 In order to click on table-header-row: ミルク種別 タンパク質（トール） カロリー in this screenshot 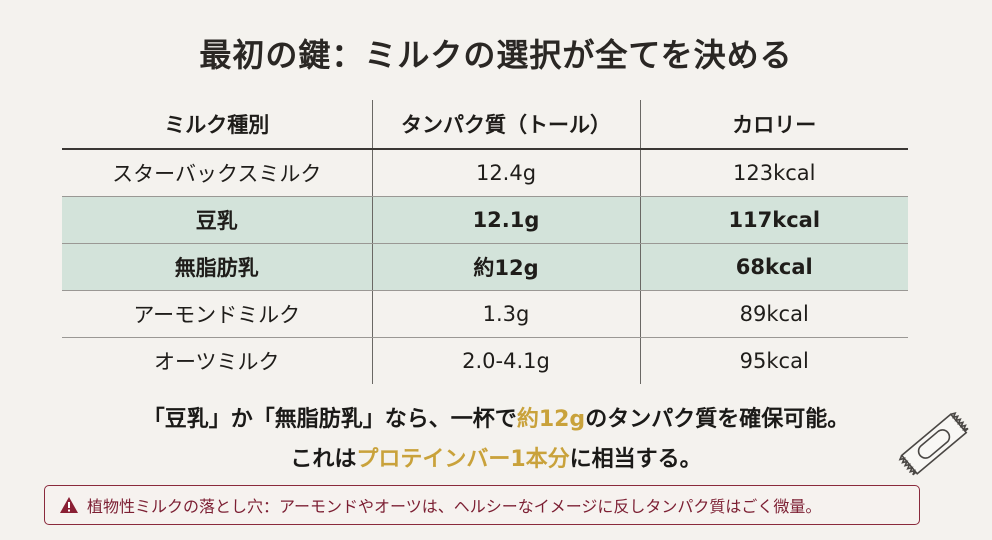, I will do `click(485, 125)`.